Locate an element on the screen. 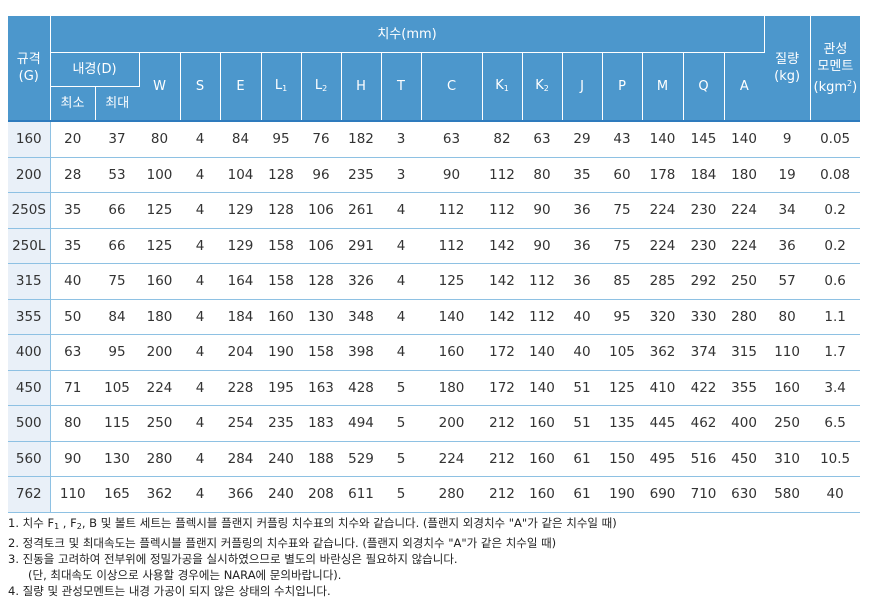 The width and height of the screenshot is (870, 610). dims-group-header: 치수(mm) is located at coordinates (407, 34).